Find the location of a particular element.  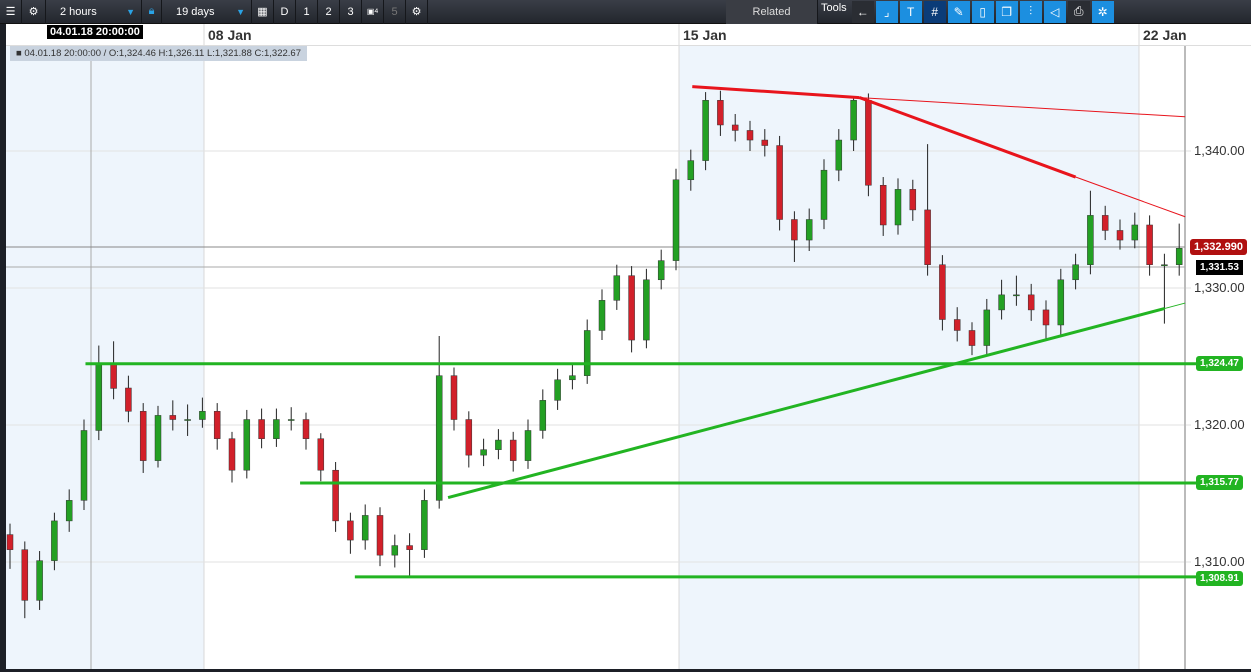

tag-icon: ◁ is located at coordinates (1054, 11).